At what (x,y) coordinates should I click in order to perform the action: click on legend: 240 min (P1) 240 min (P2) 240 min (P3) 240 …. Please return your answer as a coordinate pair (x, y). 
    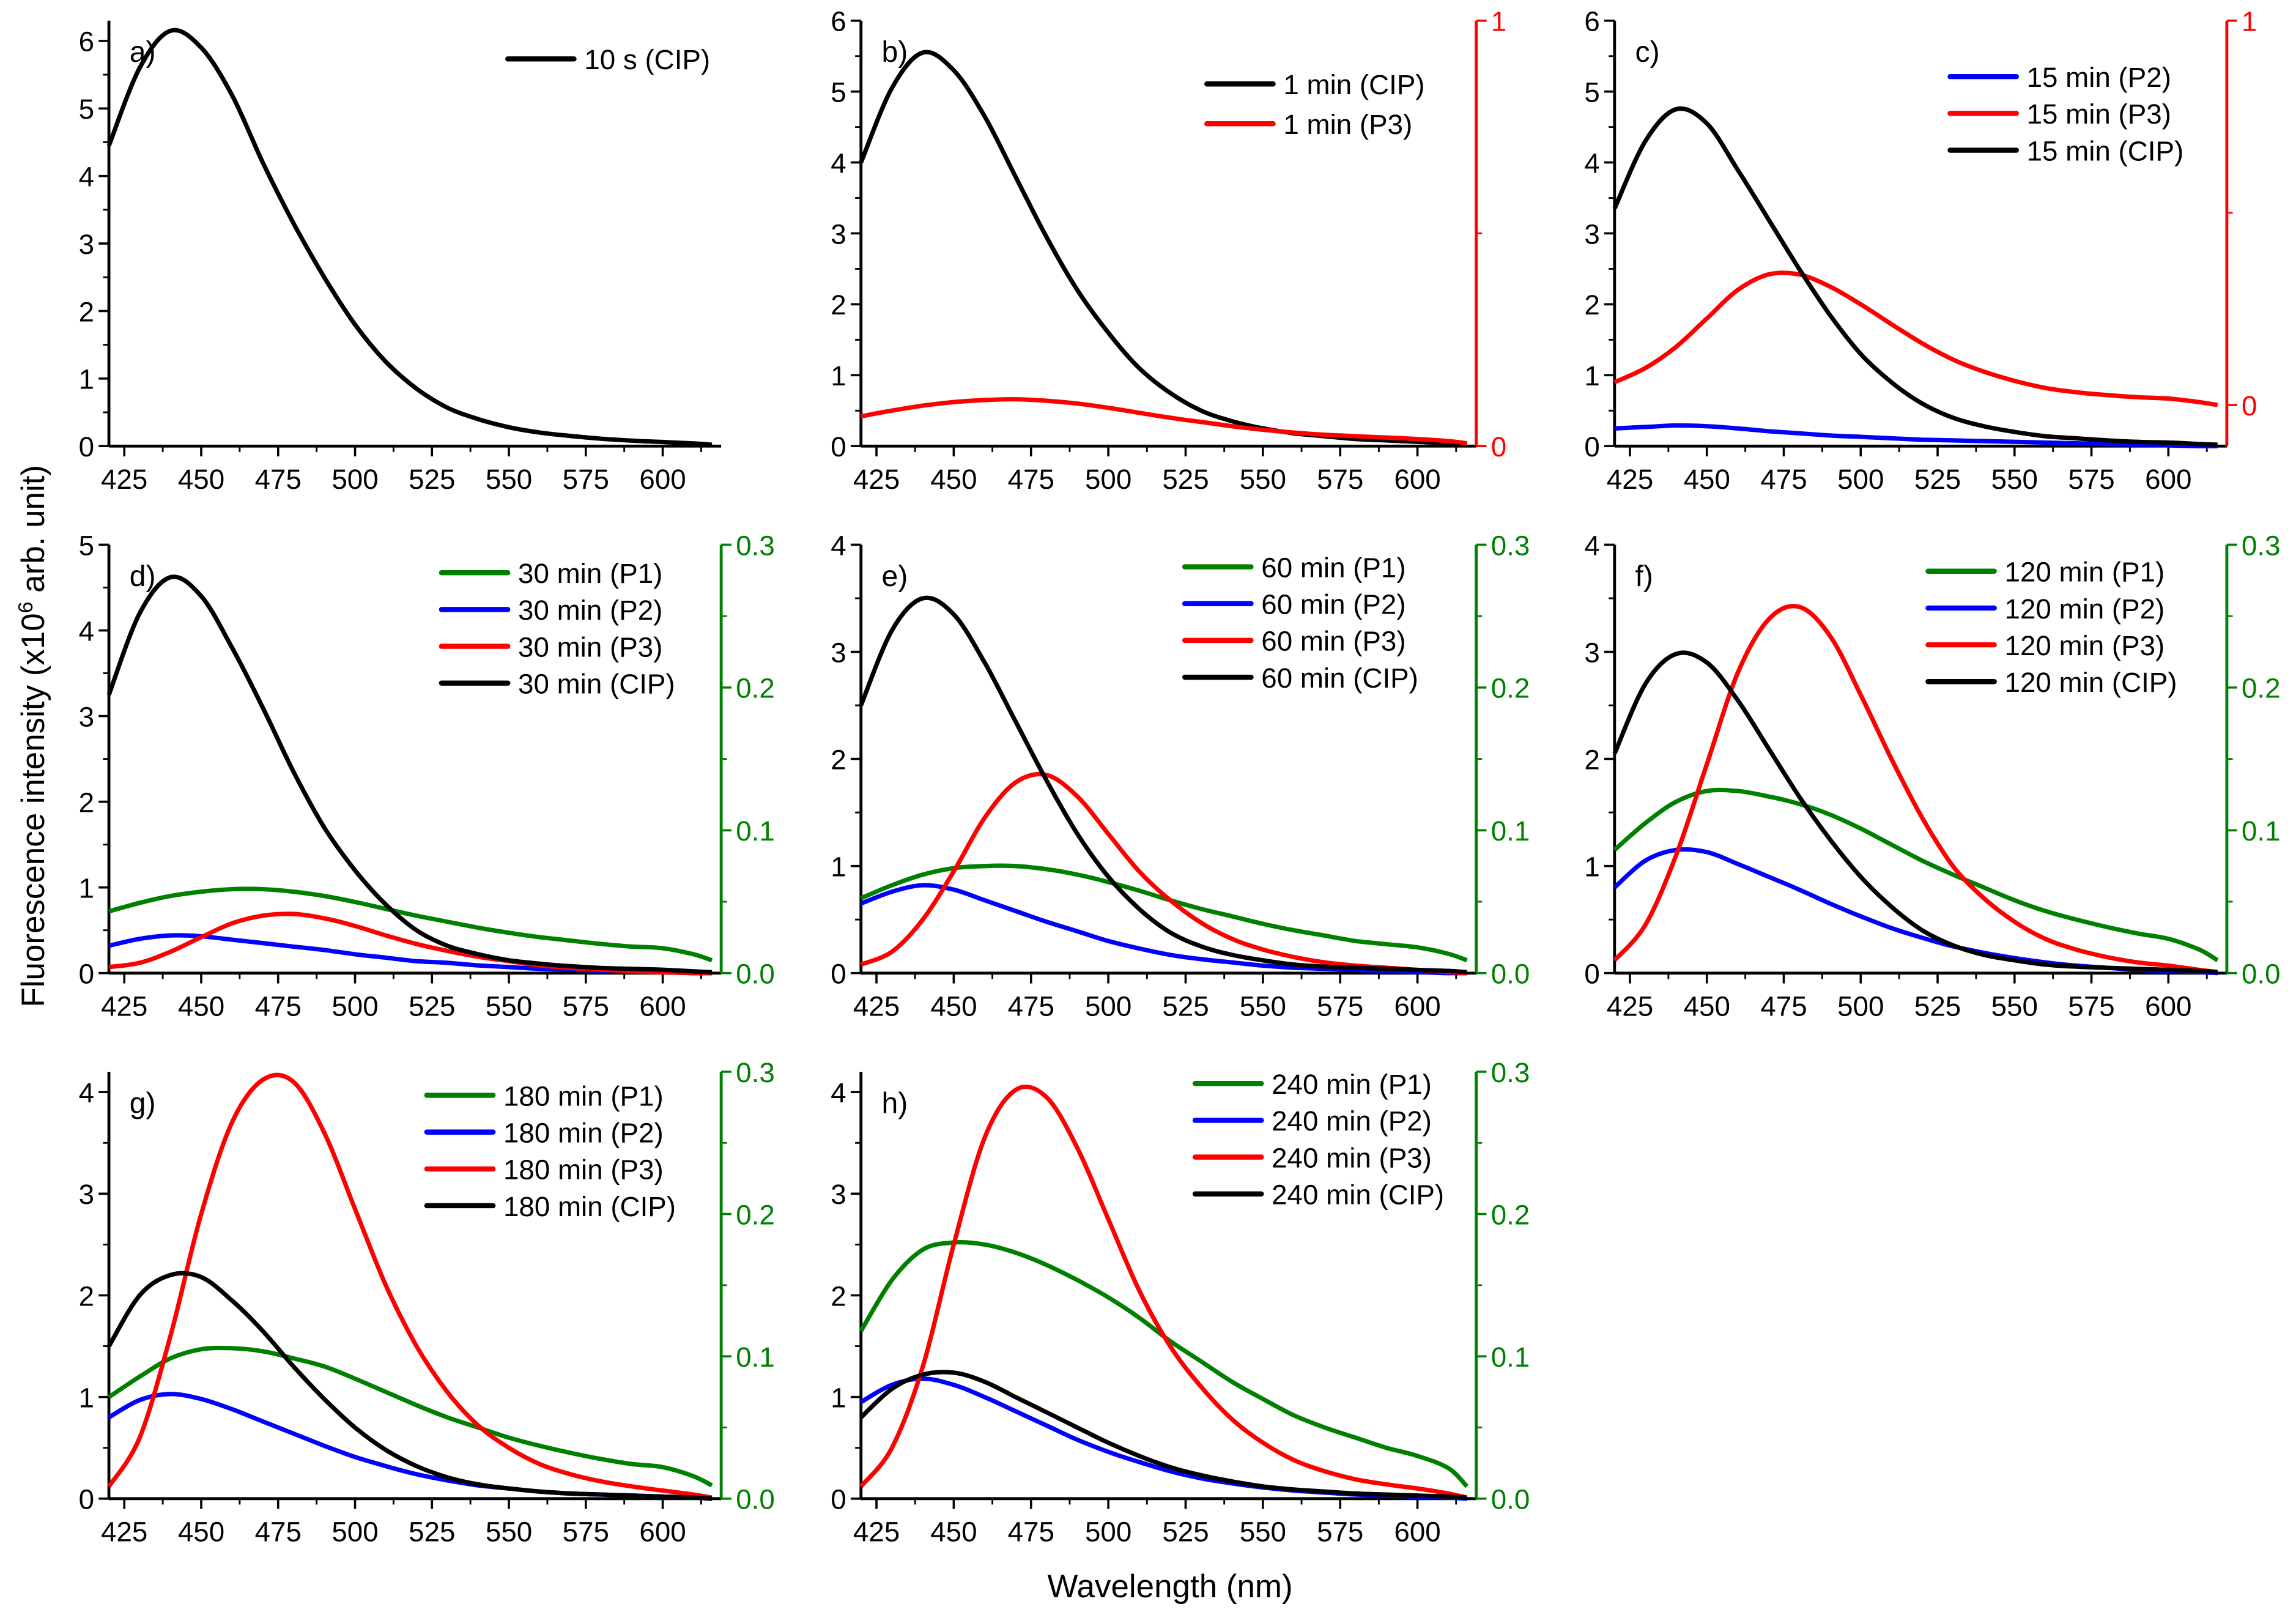
    Looking at the image, I should click on (1318, 1140).